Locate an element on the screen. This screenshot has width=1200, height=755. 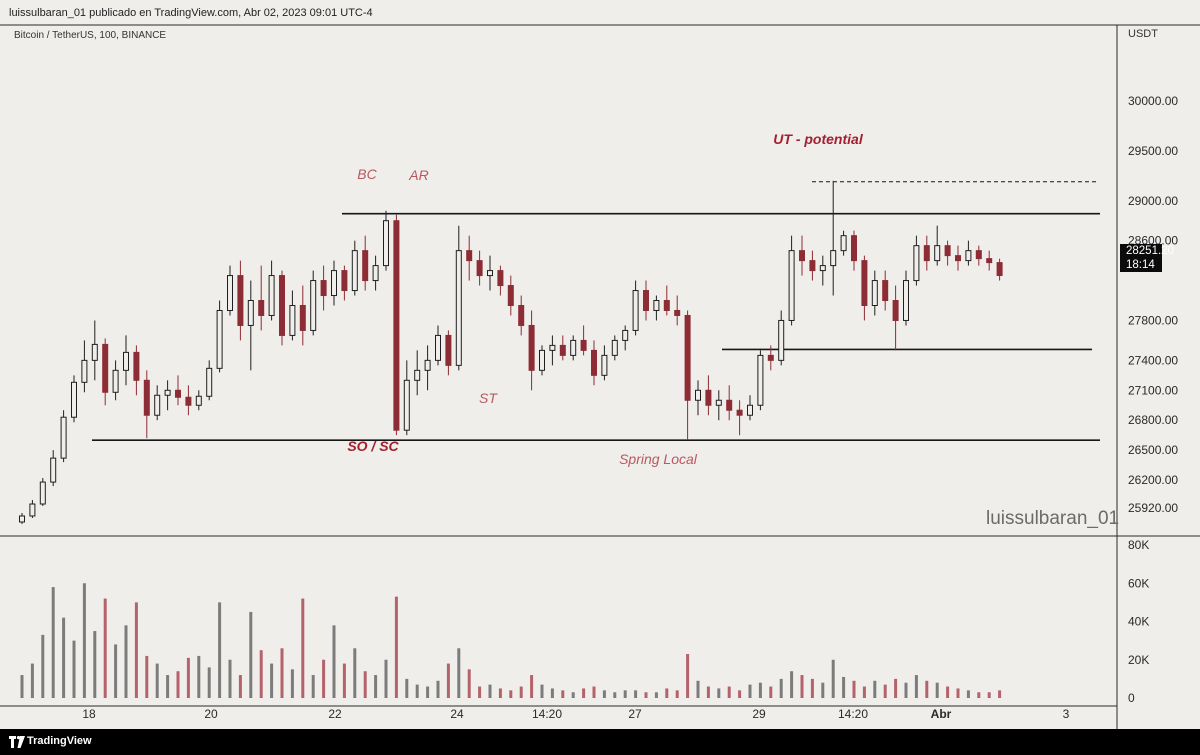
price-tick-label: 26500.00 is located at coordinates (1153, 450).